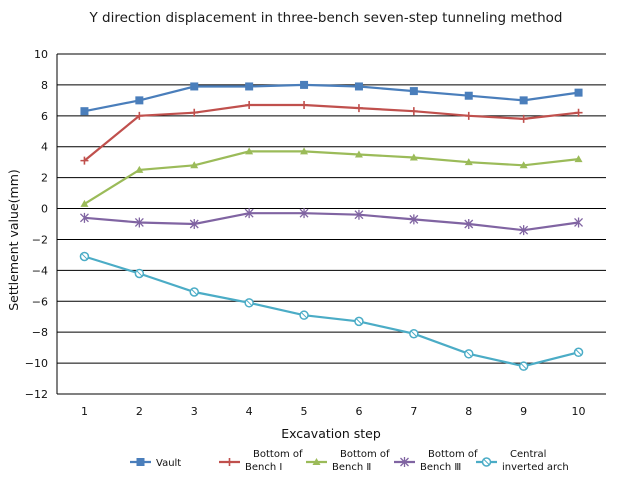  I want to click on y-tick-label: 0, so click(44, 209).